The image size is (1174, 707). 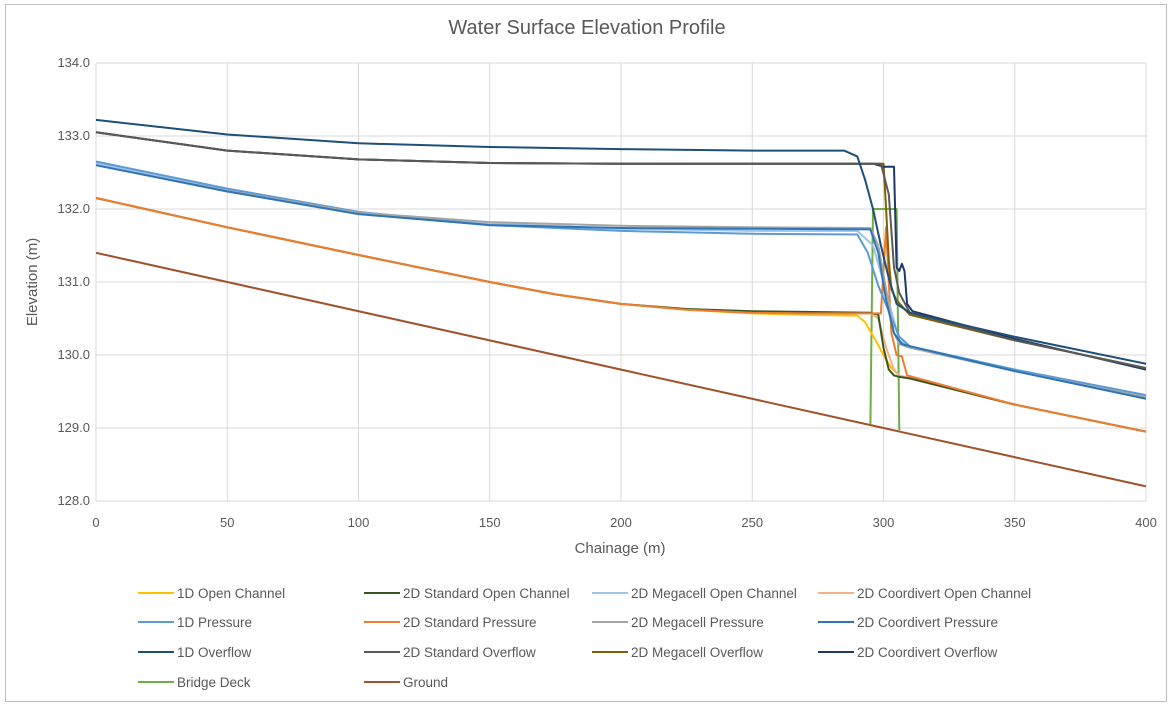 What do you see at coordinates (227, 522) in the screenshot?
I see `x-tick-label: 50` at bounding box center [227, 522].